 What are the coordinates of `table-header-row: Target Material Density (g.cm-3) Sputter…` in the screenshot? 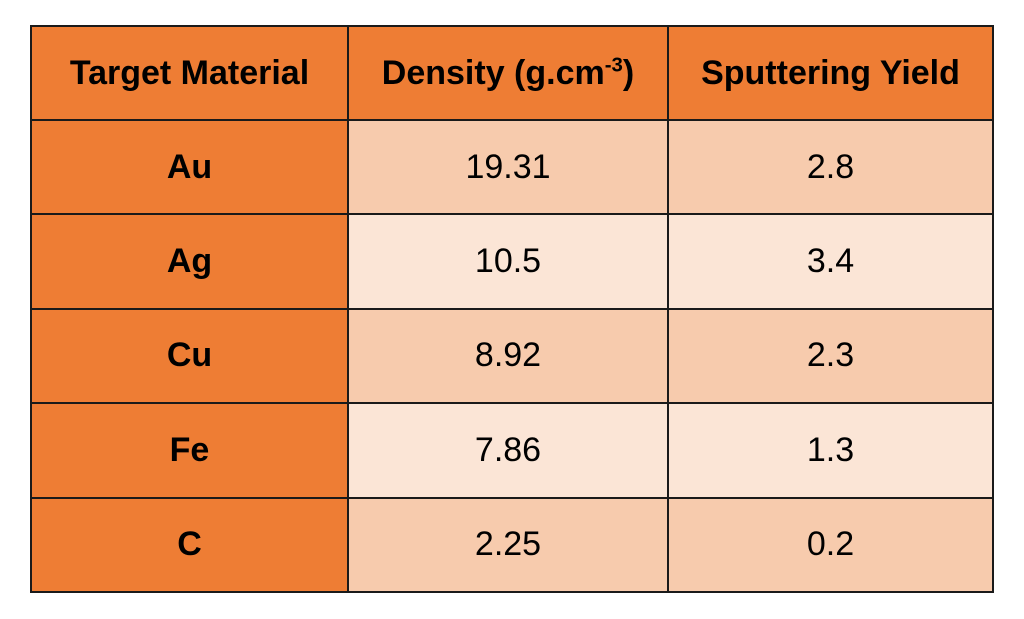 It's located at (512, 73).